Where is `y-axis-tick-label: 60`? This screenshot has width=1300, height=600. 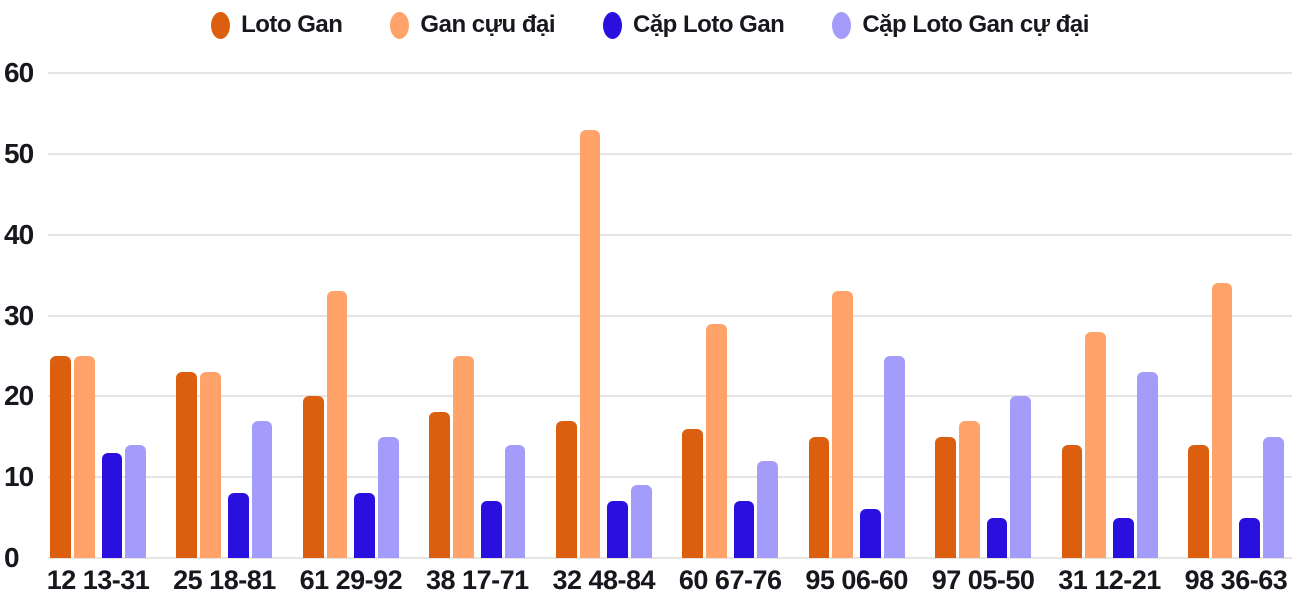 y-axis-tick-label: 60 is located at coordinates (19, 72).